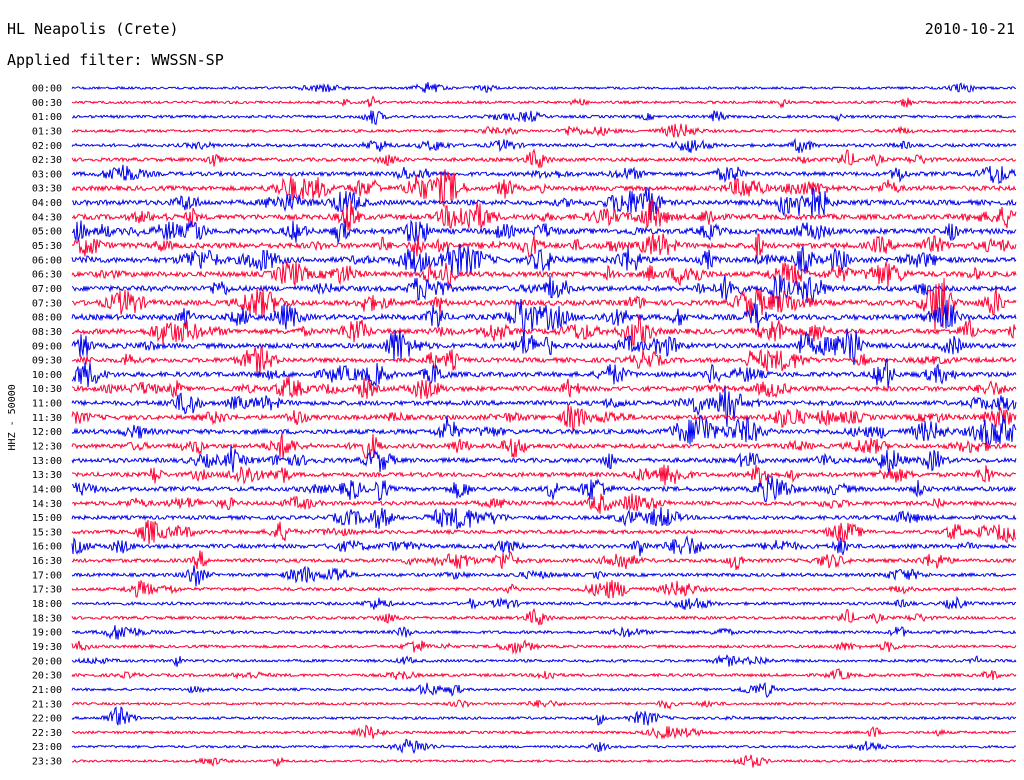 The width and height of the screenshot is (1024, 780). I want to click on row-time-label: 15:00, so click(47, 518).